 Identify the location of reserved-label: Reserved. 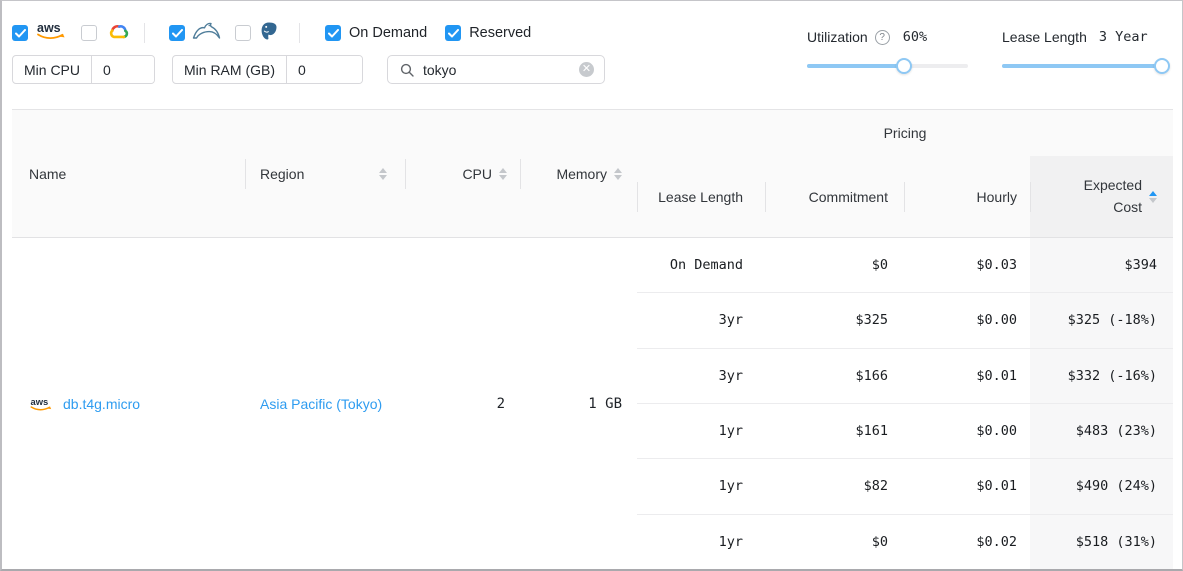
(500, 33).